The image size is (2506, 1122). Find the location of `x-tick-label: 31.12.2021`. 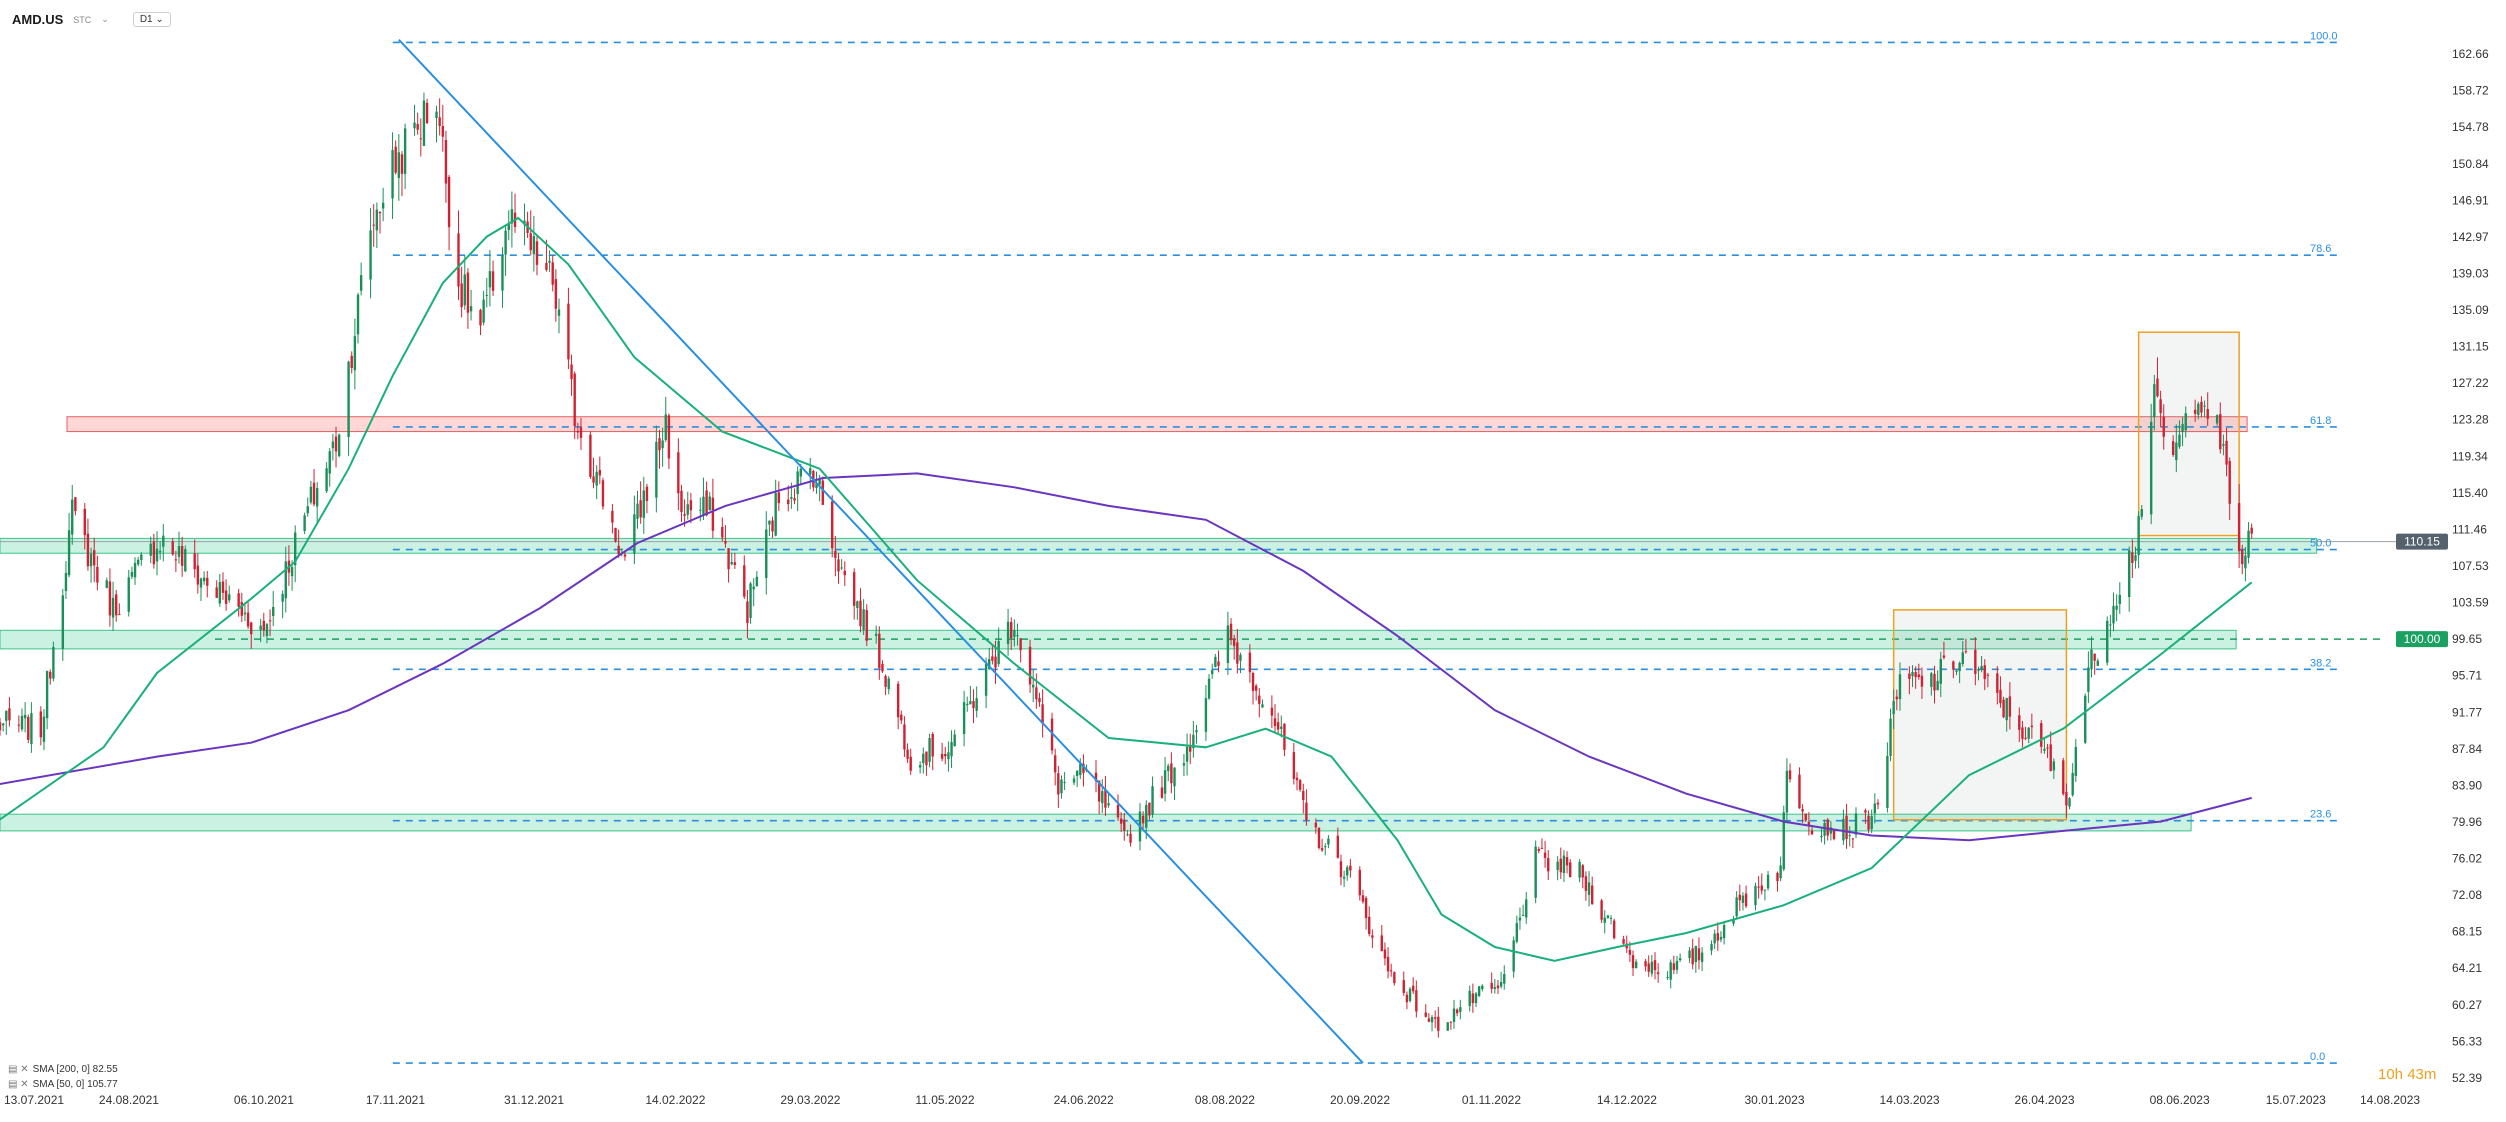

x-tick-label: 31.12.2021 is located at coordinates (534, 1100).